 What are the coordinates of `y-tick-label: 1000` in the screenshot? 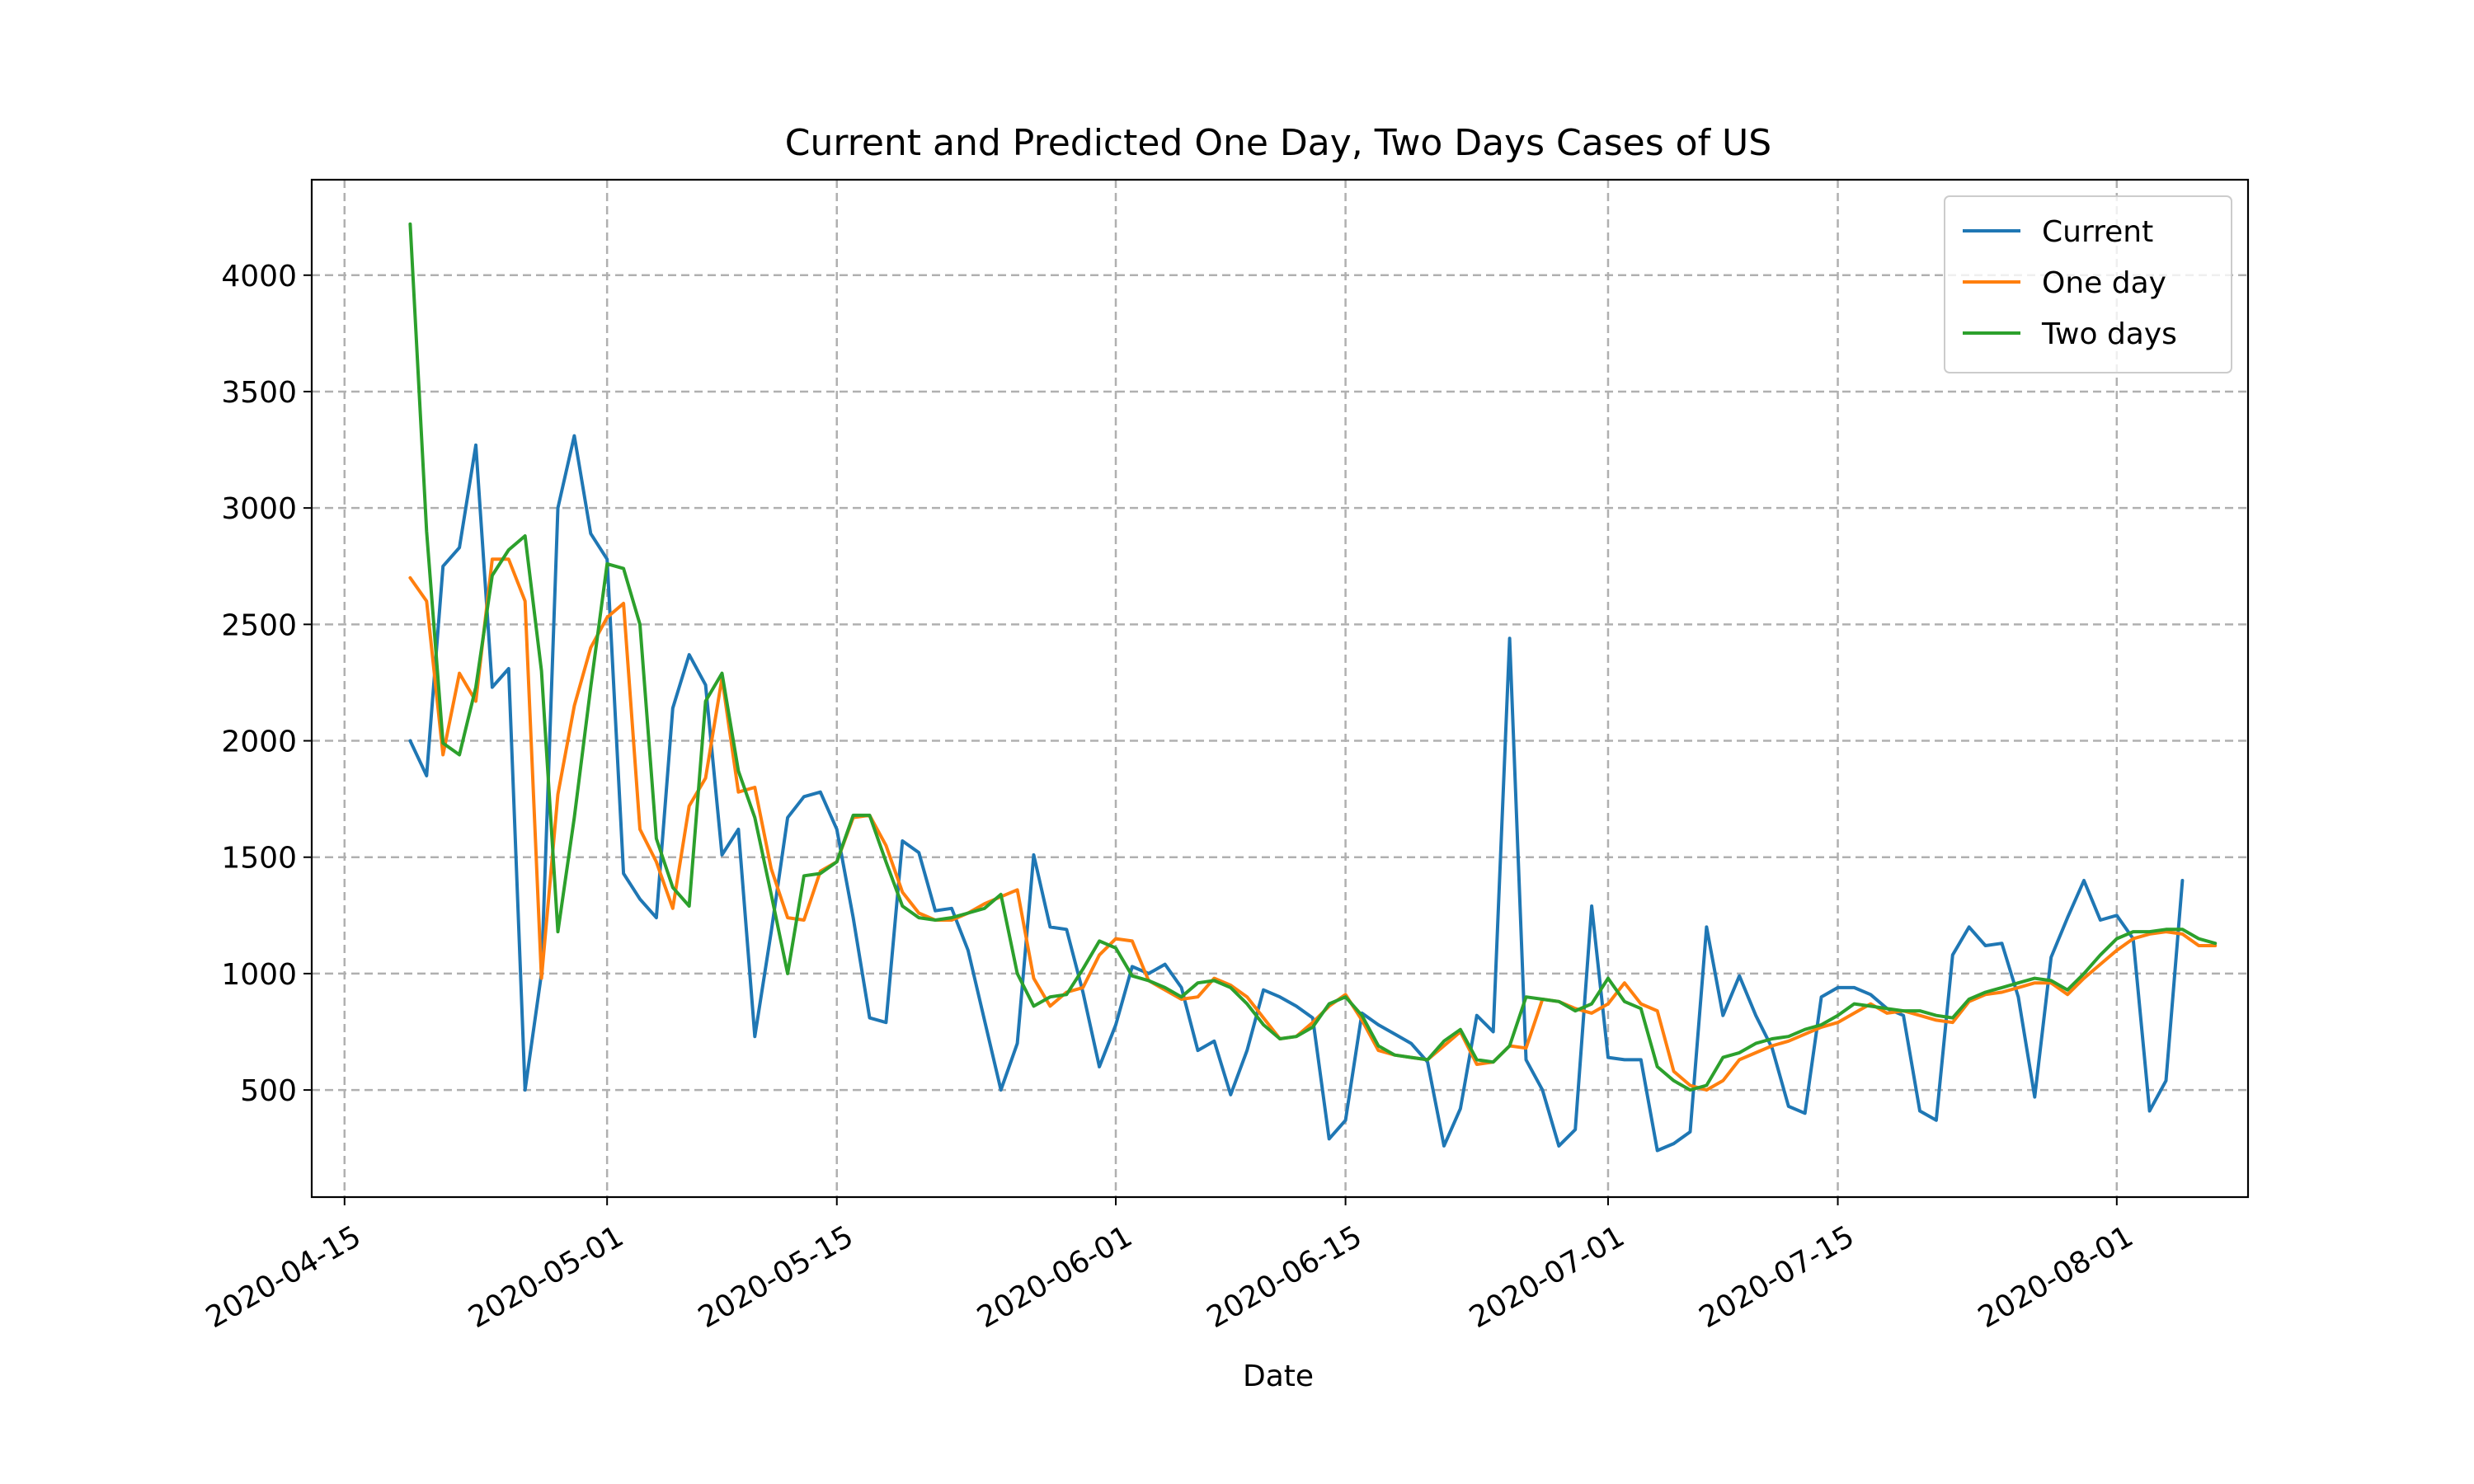 It's located at (259, 975).